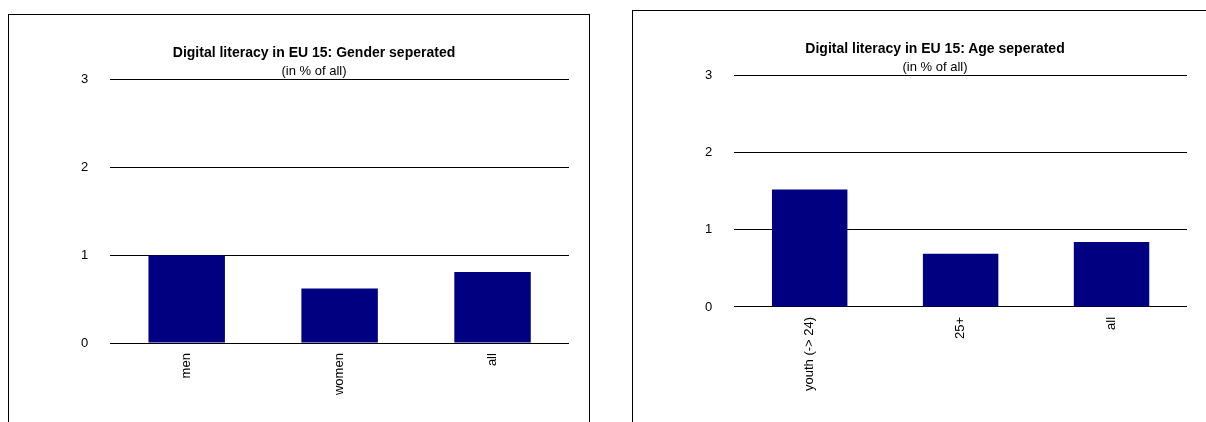  I want to click on x-tick-label: 25+, so click(960, 327).